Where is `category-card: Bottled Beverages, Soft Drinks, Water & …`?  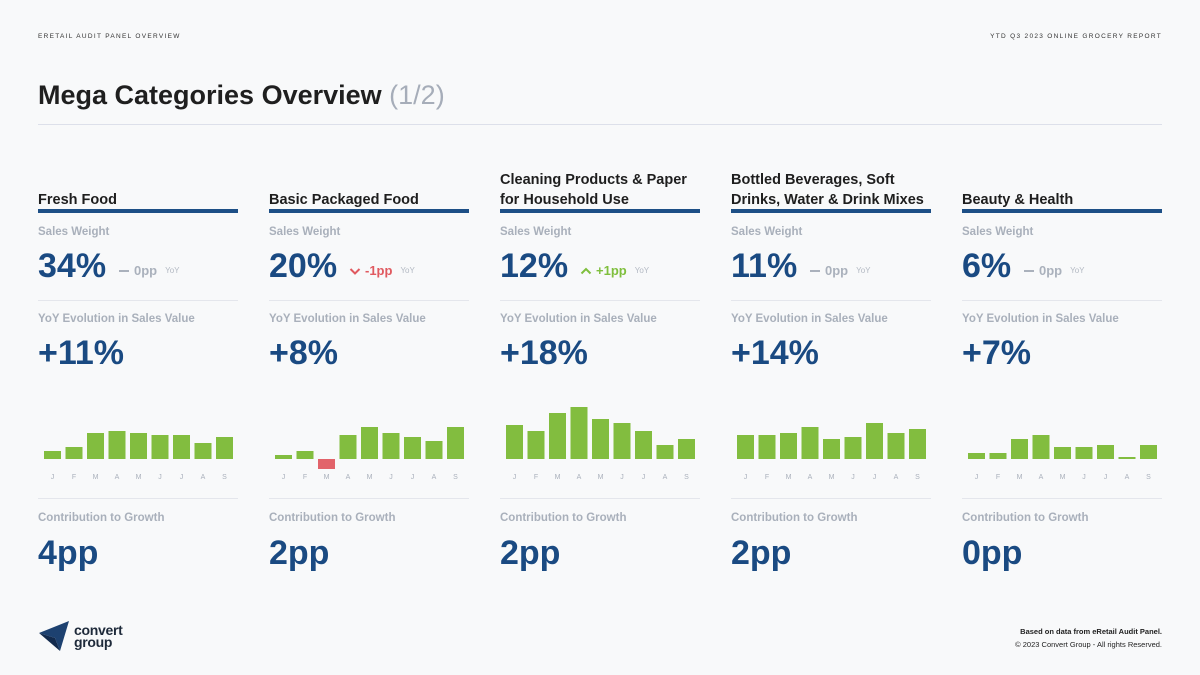 category-card: Bottled Beverages, Soft Drinks, Water & … is located at coordinates (831, 365).